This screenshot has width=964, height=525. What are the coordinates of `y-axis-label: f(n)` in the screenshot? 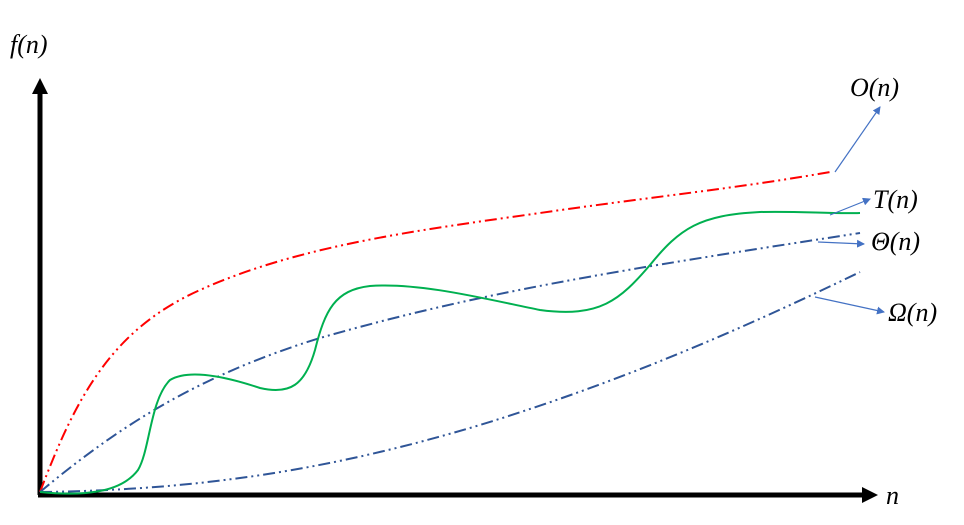 It's located at (29, 44).